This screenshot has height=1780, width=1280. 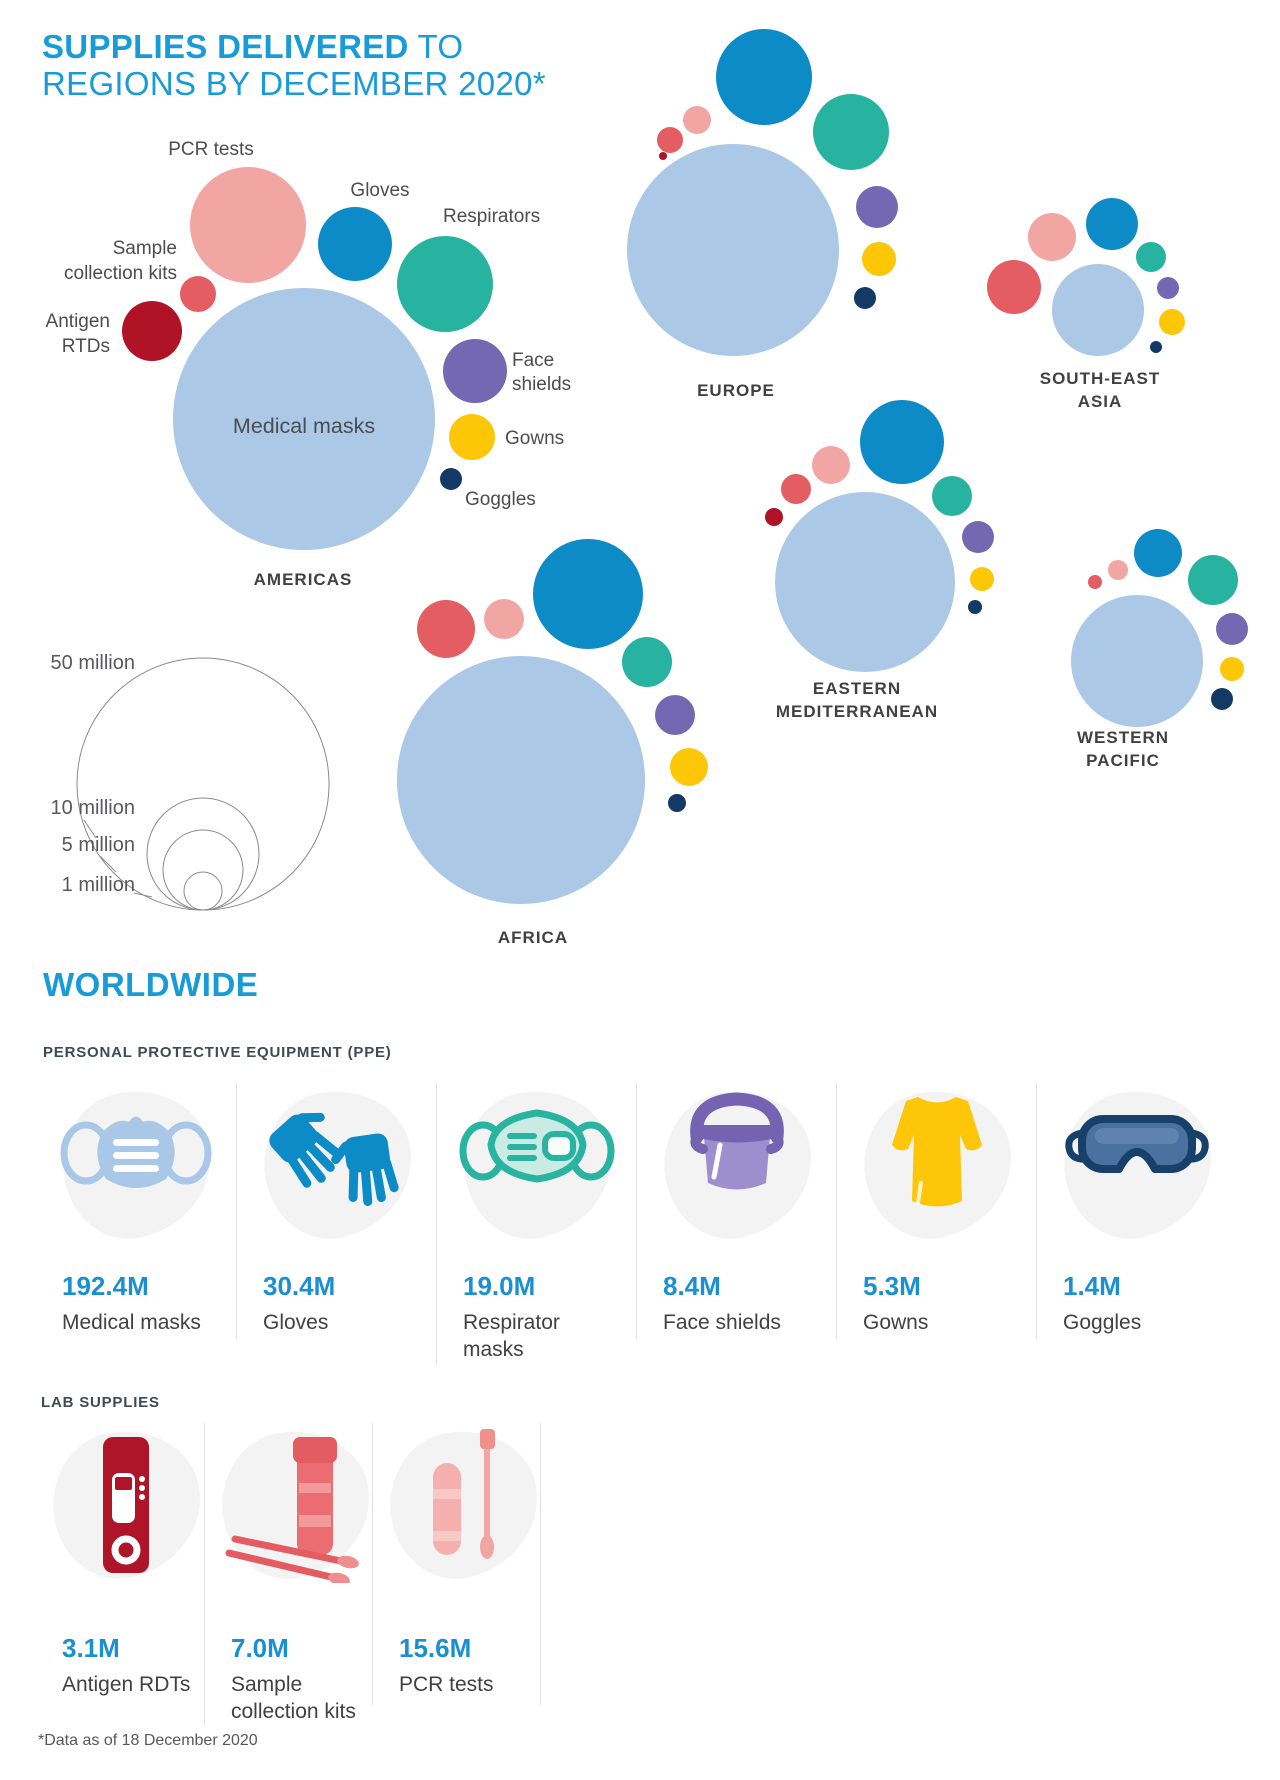 I want to click on sample-collection-kit-icon, so click(x=292, y=1510).